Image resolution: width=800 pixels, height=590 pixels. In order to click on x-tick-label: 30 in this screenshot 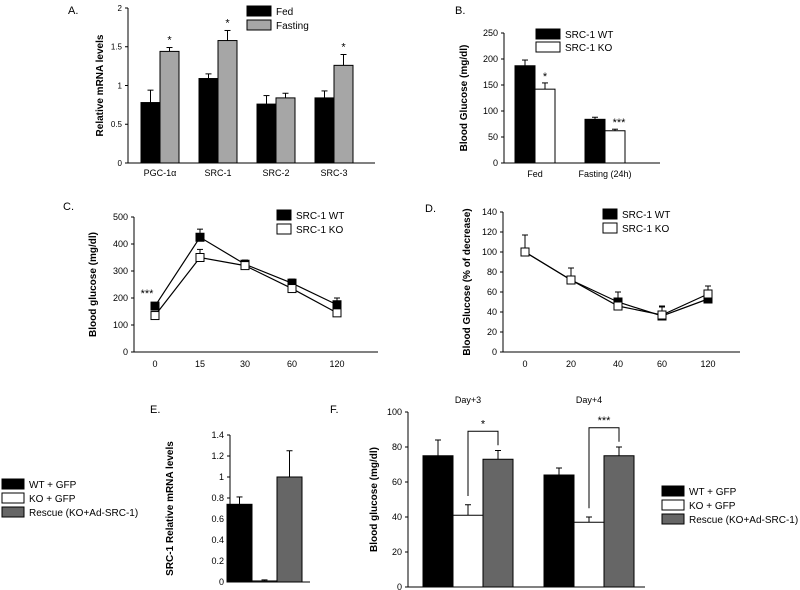, I will do `click(245, 364)`.